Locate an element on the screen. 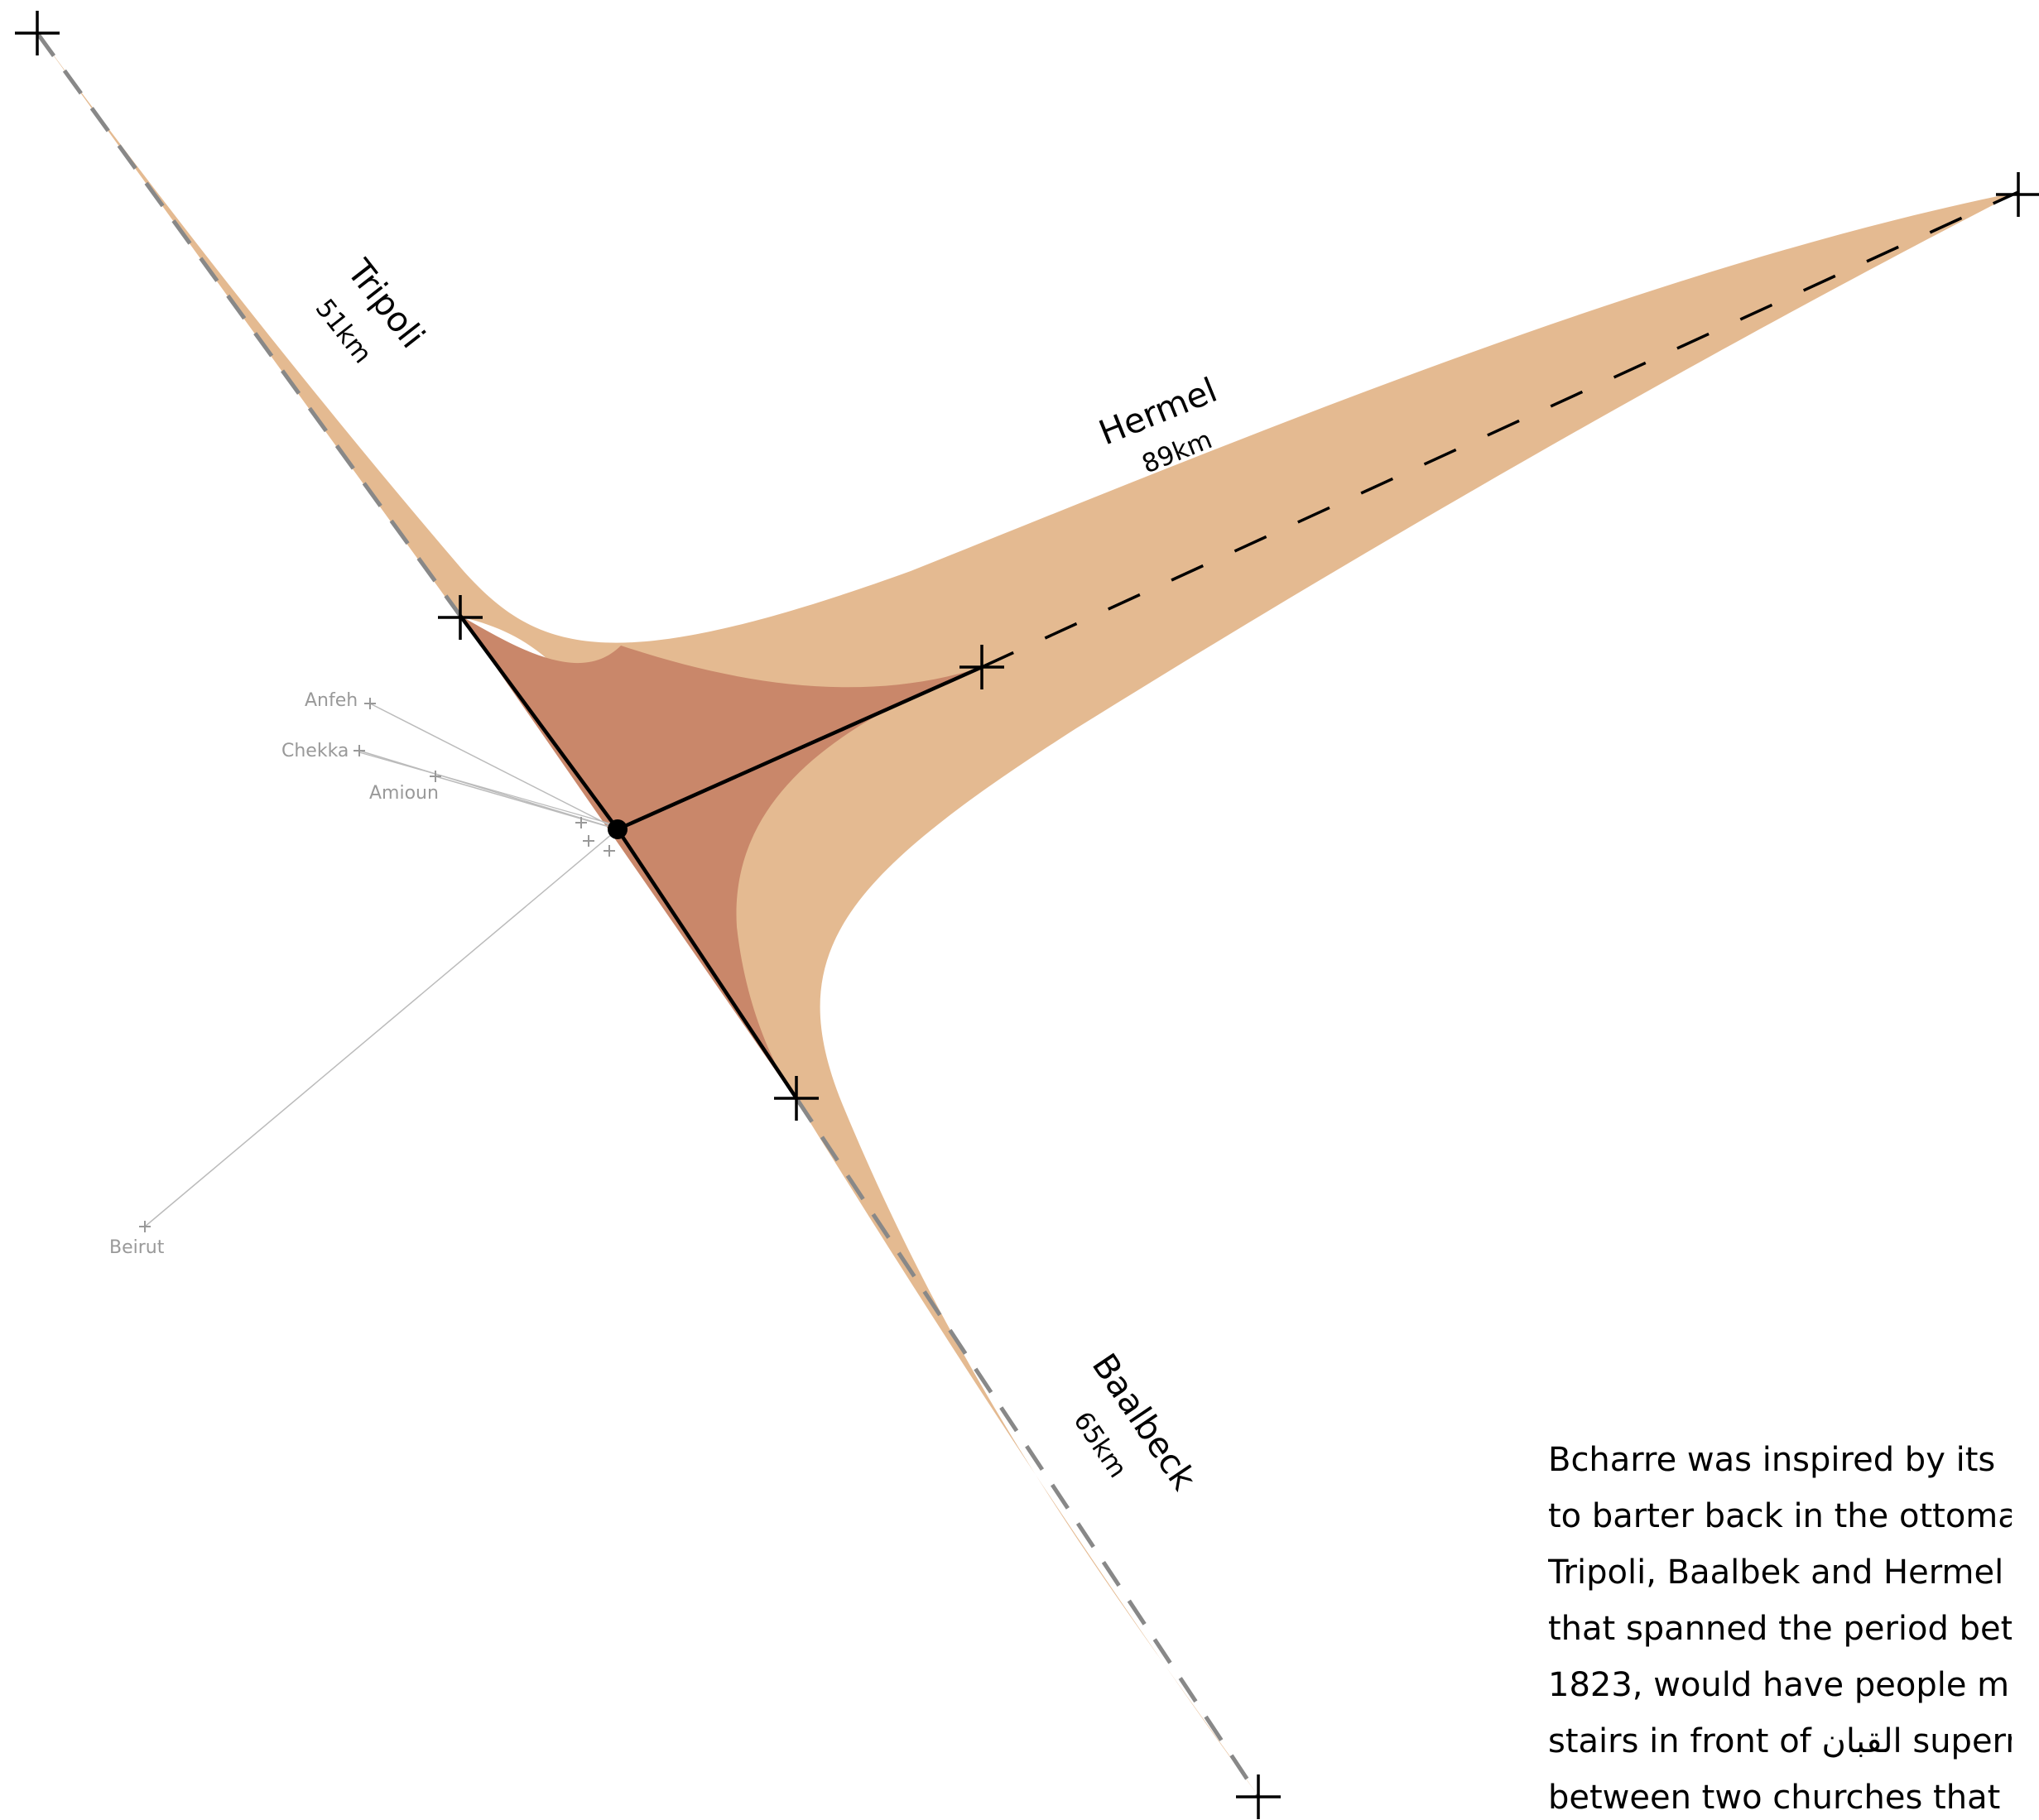 Image resolution: width=2039 pixels, height=1820 pixels. beirut-connector is located at coordinates (381, 1027).